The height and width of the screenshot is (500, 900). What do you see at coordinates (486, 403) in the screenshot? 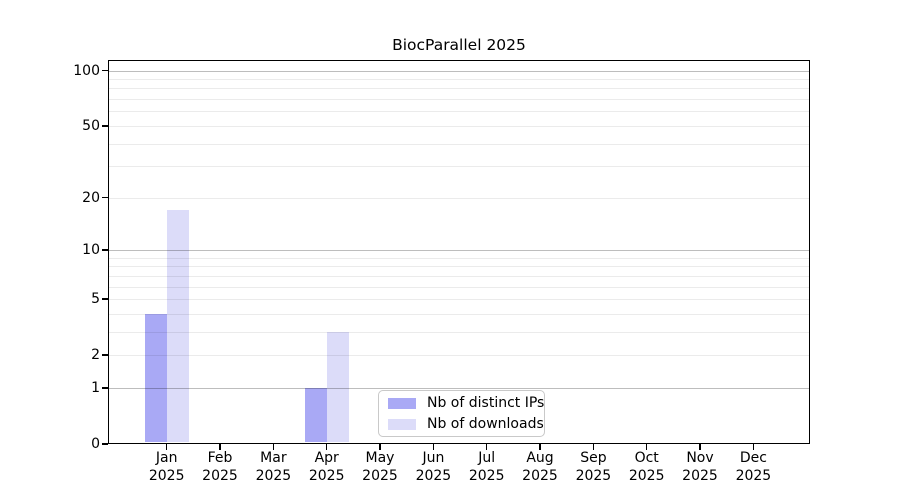
I see `legend-label-distinct-ips: Nb of distinct IPs` at bounding box center [486, 403].